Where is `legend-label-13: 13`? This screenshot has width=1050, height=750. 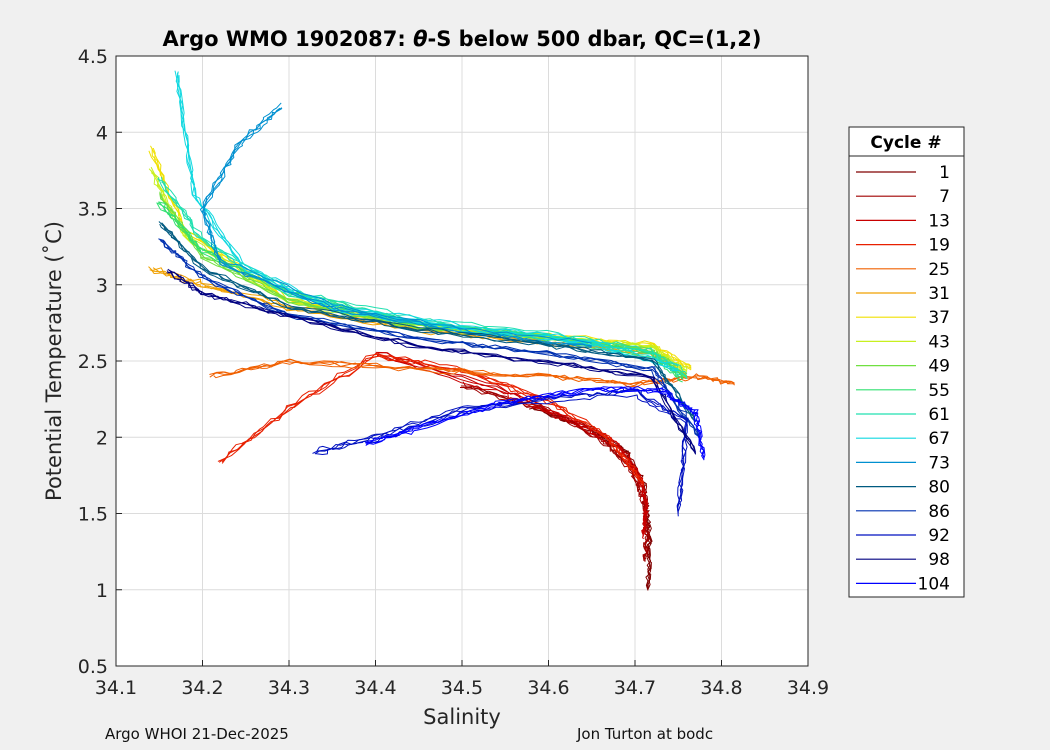 legend-label-13: 13 is located at coordinates (939, 221).